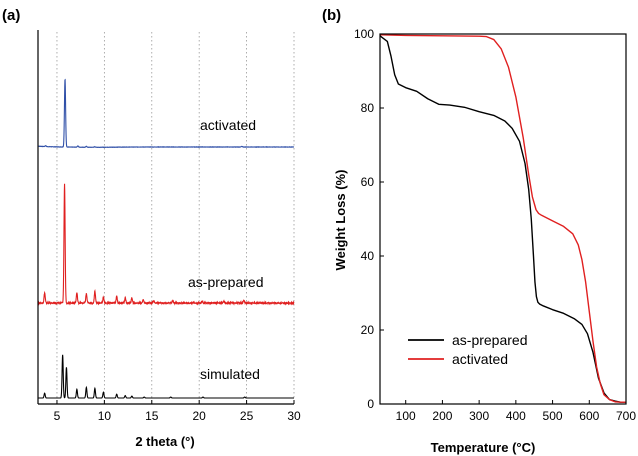 Image resolution: width=638 pixels, height=456 pixels. I want to click on series-label-activated: activated, so click(228, 125).